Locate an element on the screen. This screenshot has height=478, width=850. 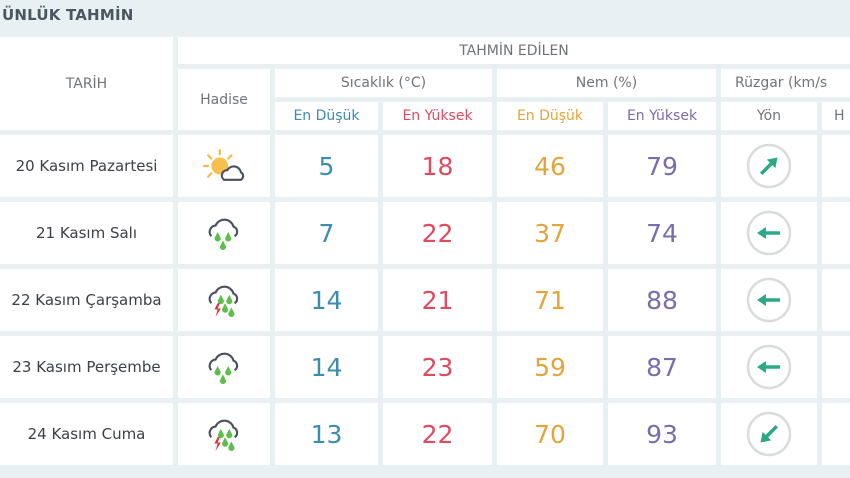
date-cell: 21 Kasım Salı is located at coordinates (86, 233).